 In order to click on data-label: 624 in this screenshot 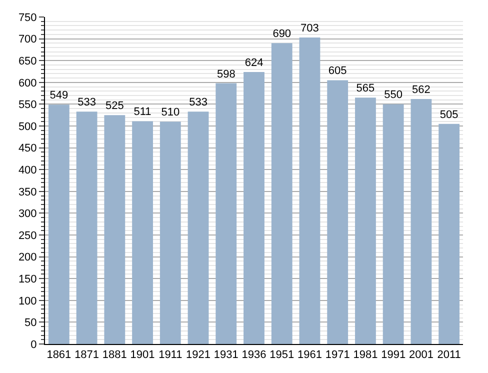, I will do `click(254, 62)`.